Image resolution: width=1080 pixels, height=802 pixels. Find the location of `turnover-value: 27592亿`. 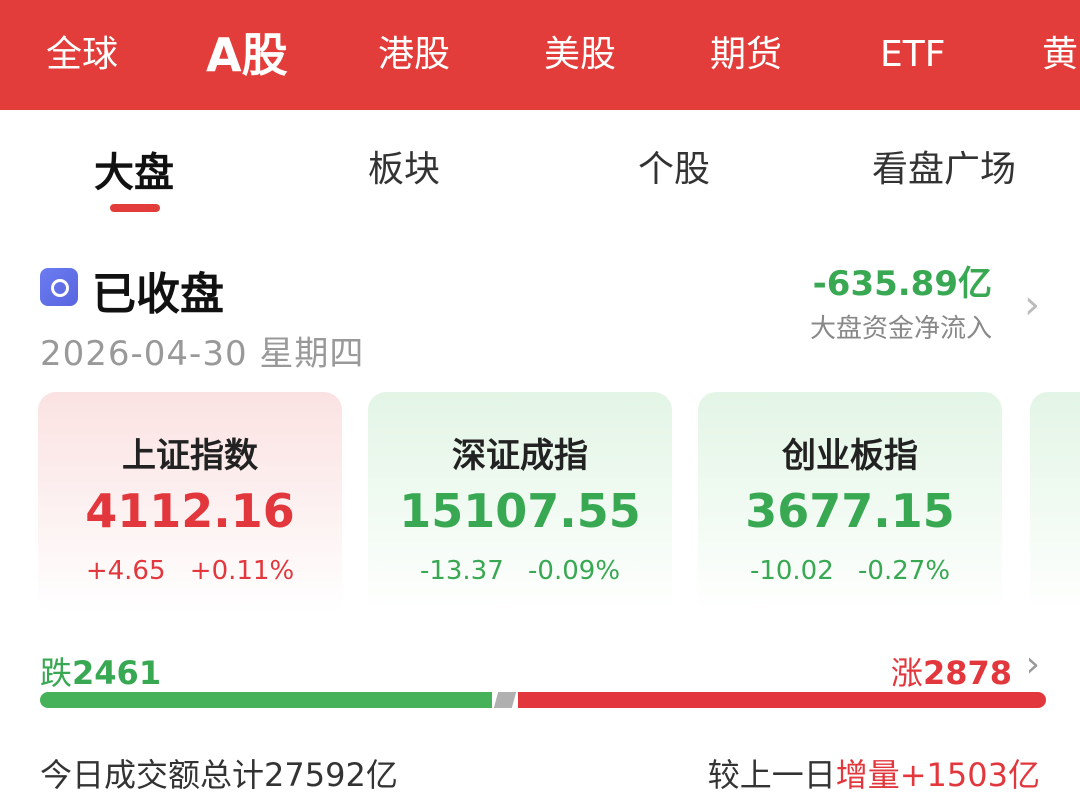

turnover-value: 27592亿 is located at coordinates (331, 775).